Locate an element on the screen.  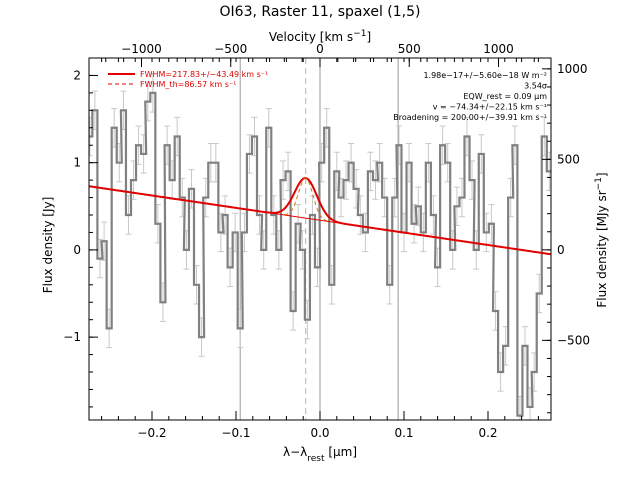
annotation-3: v = −74.34+/−22.15 km s⁻¹ is located at coordinates (490, 107).